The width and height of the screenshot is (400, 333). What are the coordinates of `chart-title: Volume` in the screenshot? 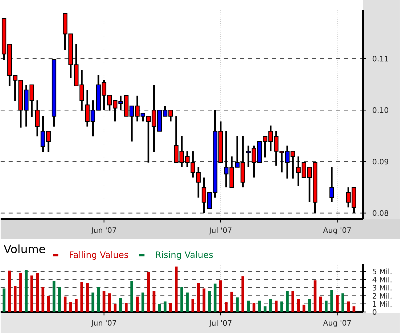 It's located at (25, 249).